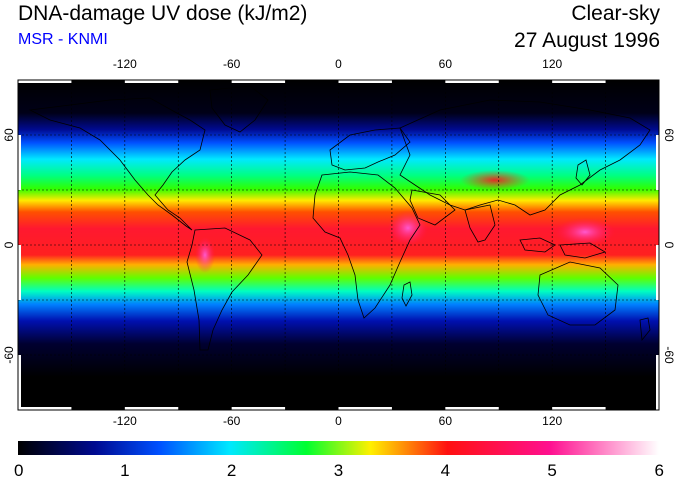 Image resolution: width=678 pixels, height=480 pixels. I want to click on date-label: 27 August 1996, so click(587, 40).